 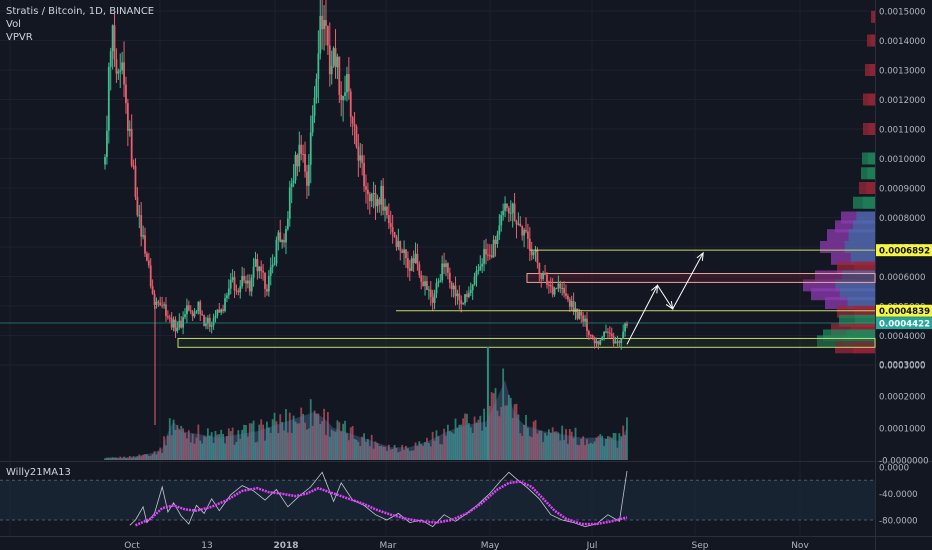 What do you see at coordinates (904, 310) in the screenshot?
I see `marker-label-mid-bg` at bounding box center [904, 310].